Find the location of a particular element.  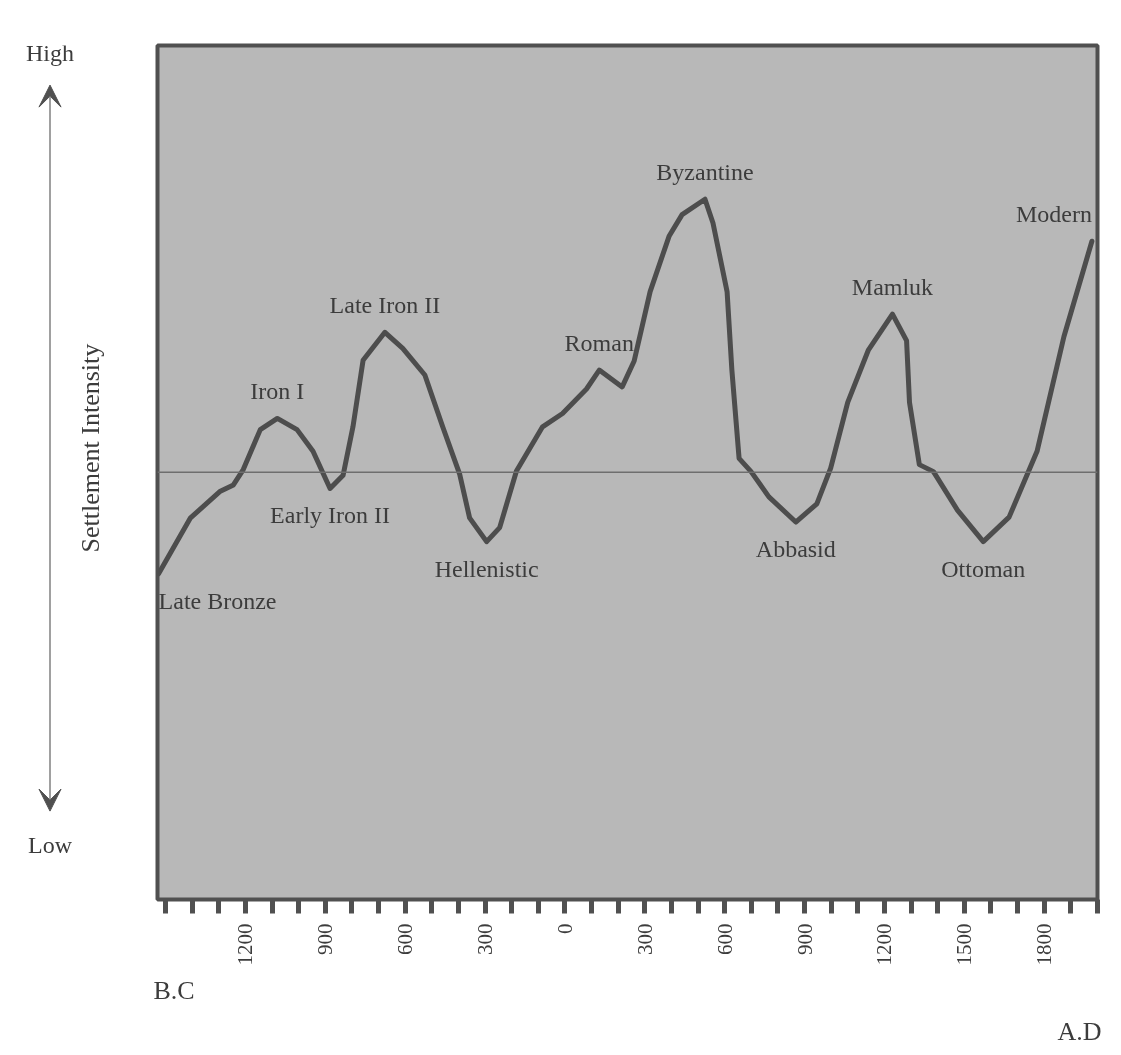

annotation: Early Iron II is located at coordinates (330, 515).